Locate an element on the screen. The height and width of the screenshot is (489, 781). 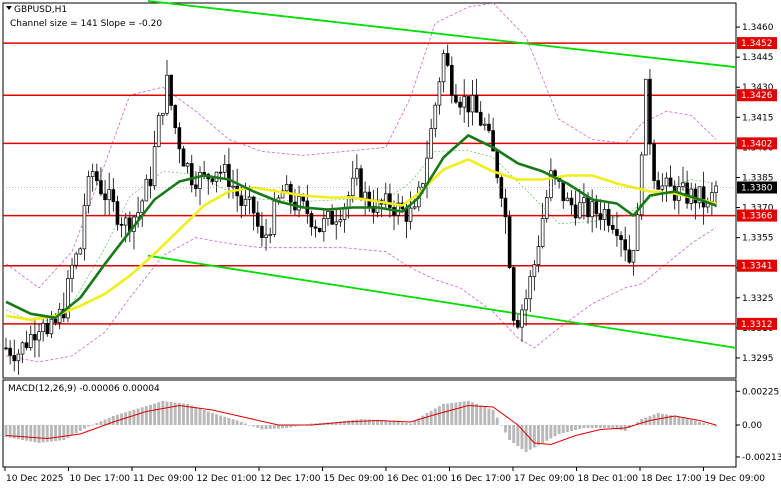
macd-tick-label: -0.00213 is located at coordinates (761, 458).